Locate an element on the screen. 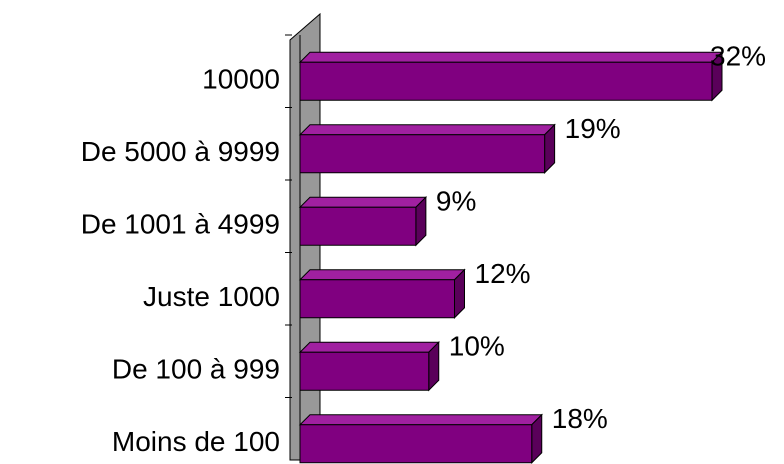  value-label: 19% is located at coordinates (593, 128).